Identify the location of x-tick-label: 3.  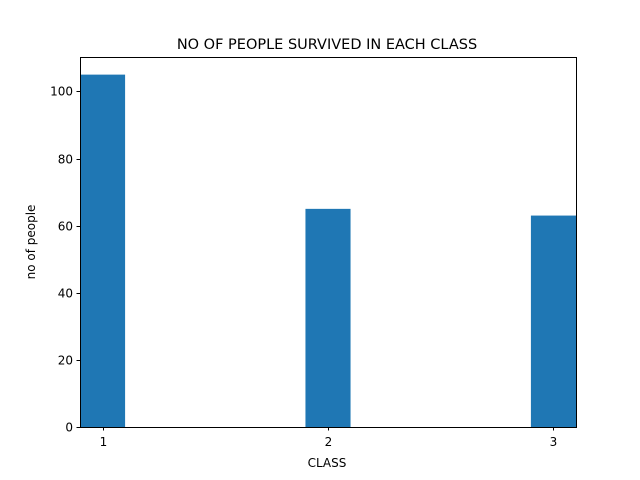
(554, 442).